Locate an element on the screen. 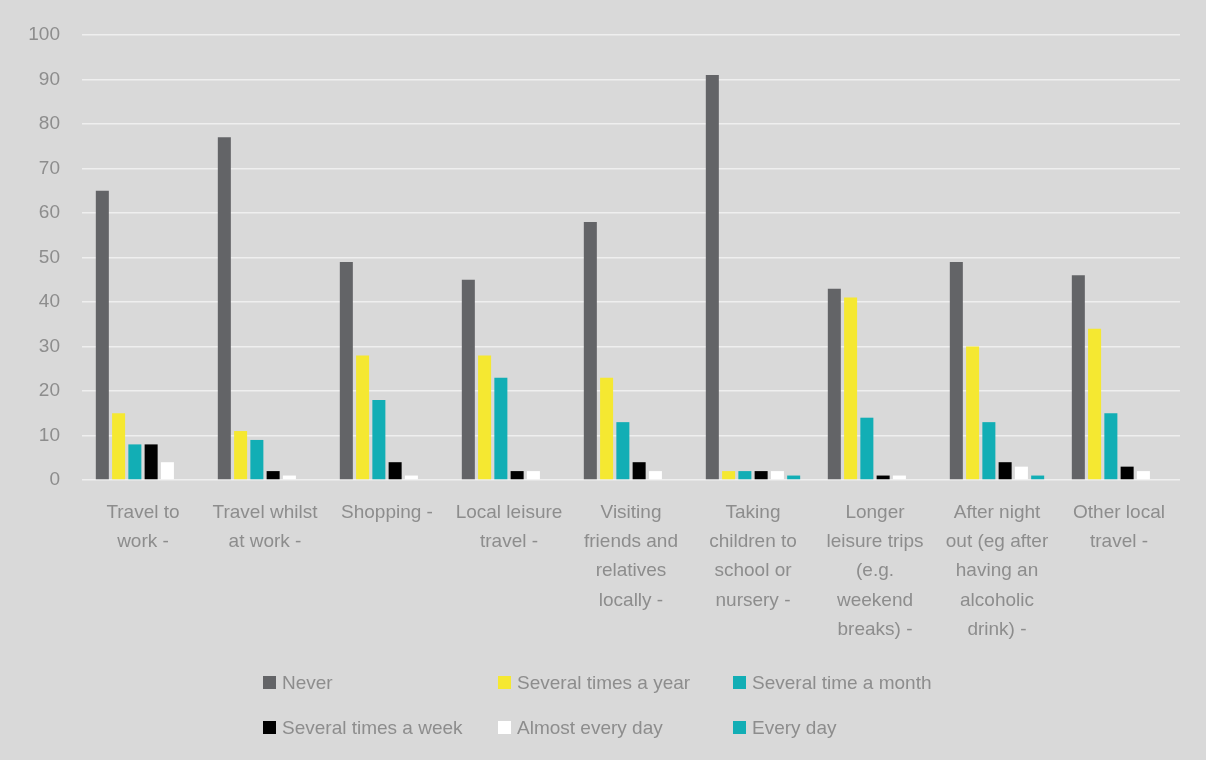 The image size is (1206, 760). x-tick-label: Other local travel - is located at coordinates (1119, 526).